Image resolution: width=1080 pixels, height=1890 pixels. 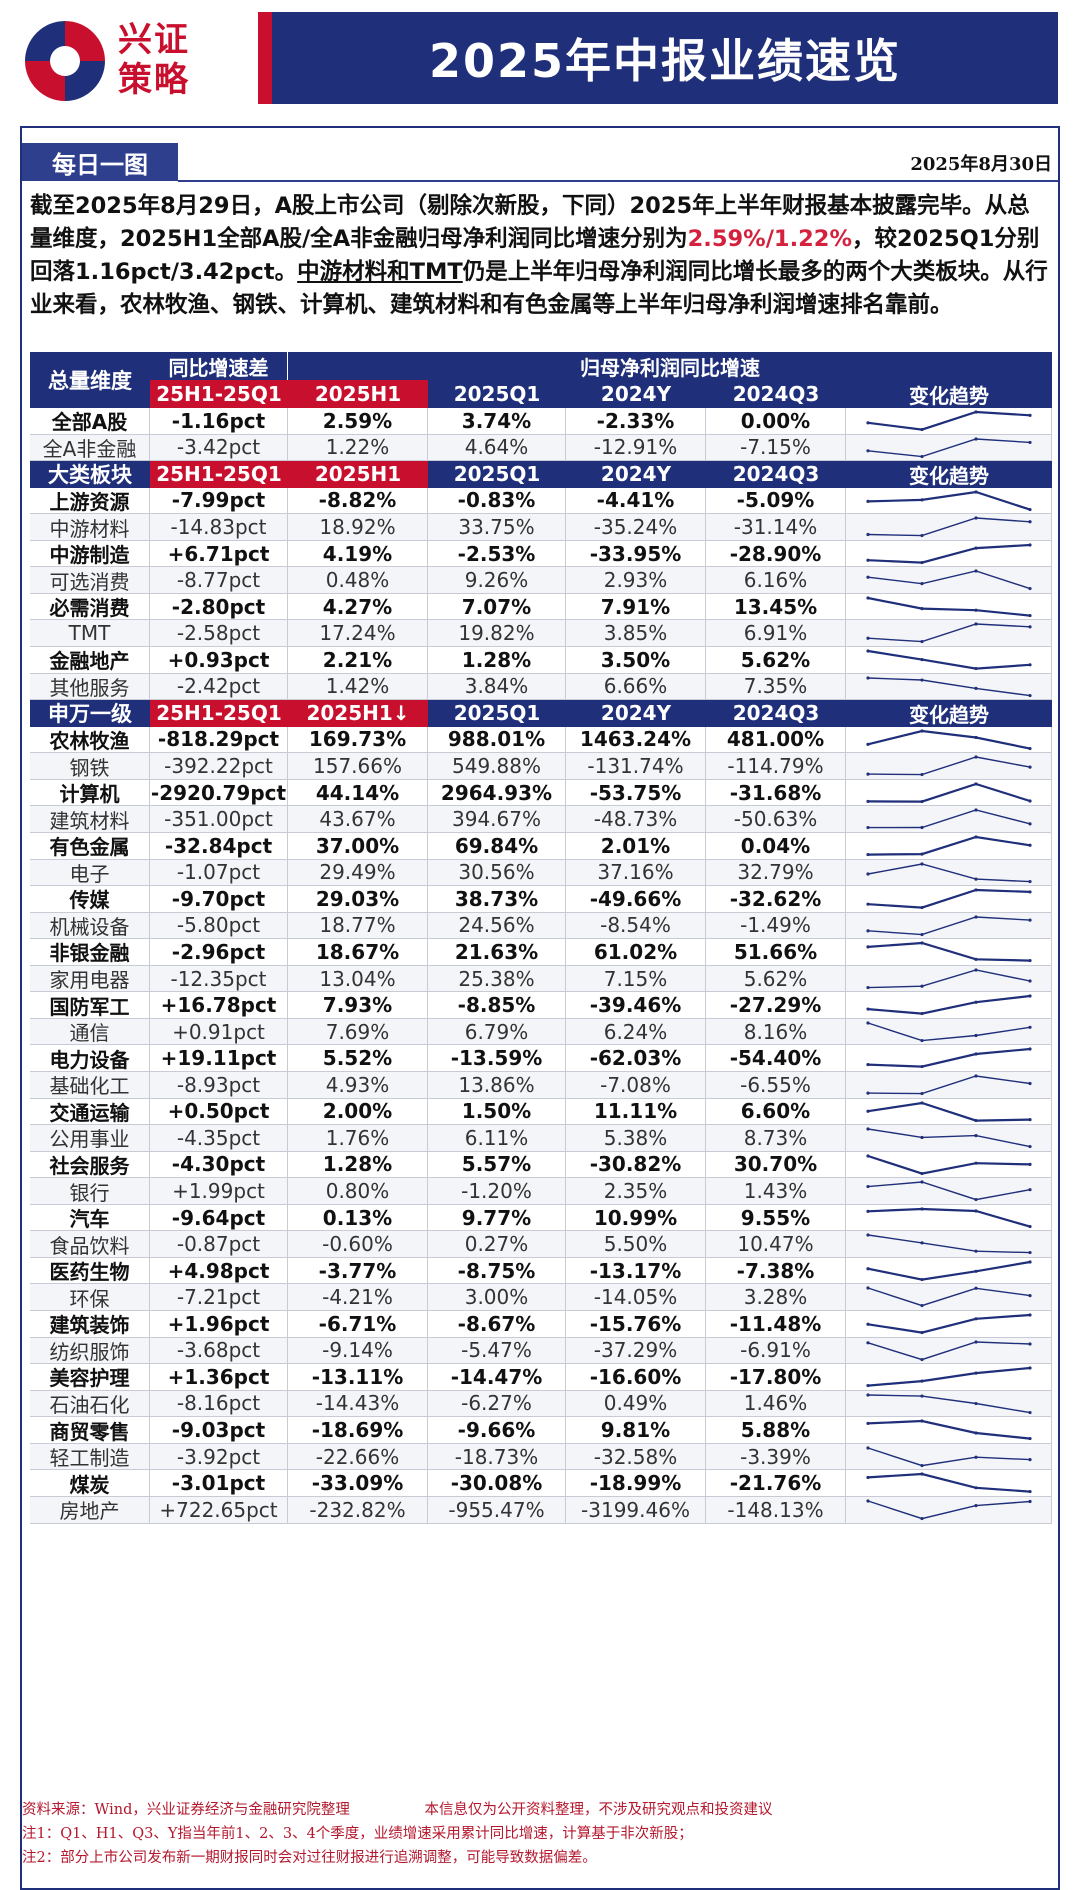 What do you see at coordinates (949, 394) in the screenshot?
I see `header-col6: 变化趋势` at bounding box center [949, 394].